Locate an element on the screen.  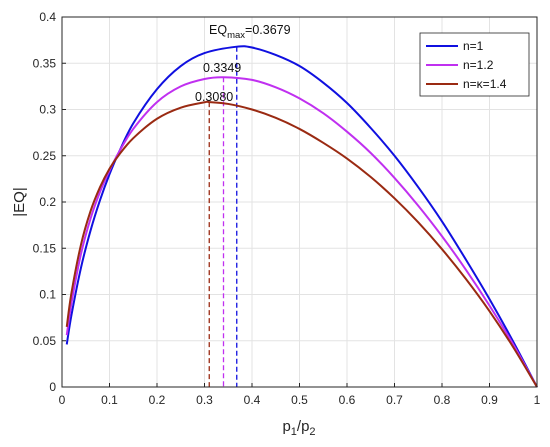
y-axis-label: |EQ| is located at coordinates (19, 201).